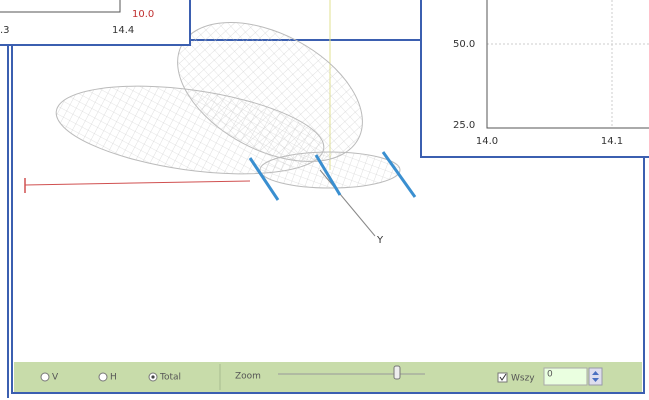 Image resolution: width=649 pixels, height=400 pixels. Describe the element at coordinates (347, 203) in the screenshot. I see `y-axis` at that location.